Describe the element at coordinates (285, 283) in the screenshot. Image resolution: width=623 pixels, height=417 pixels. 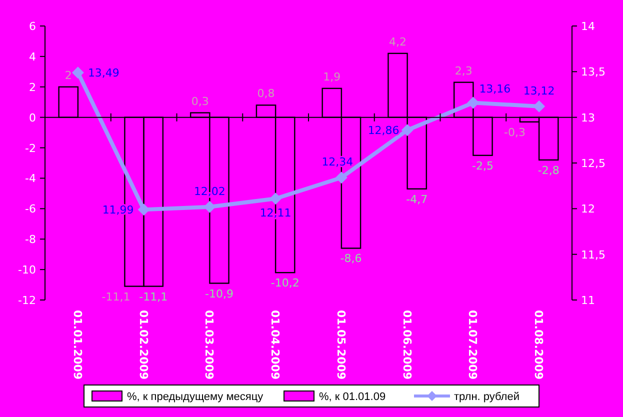
I see `data-label: -10,2` at that location.